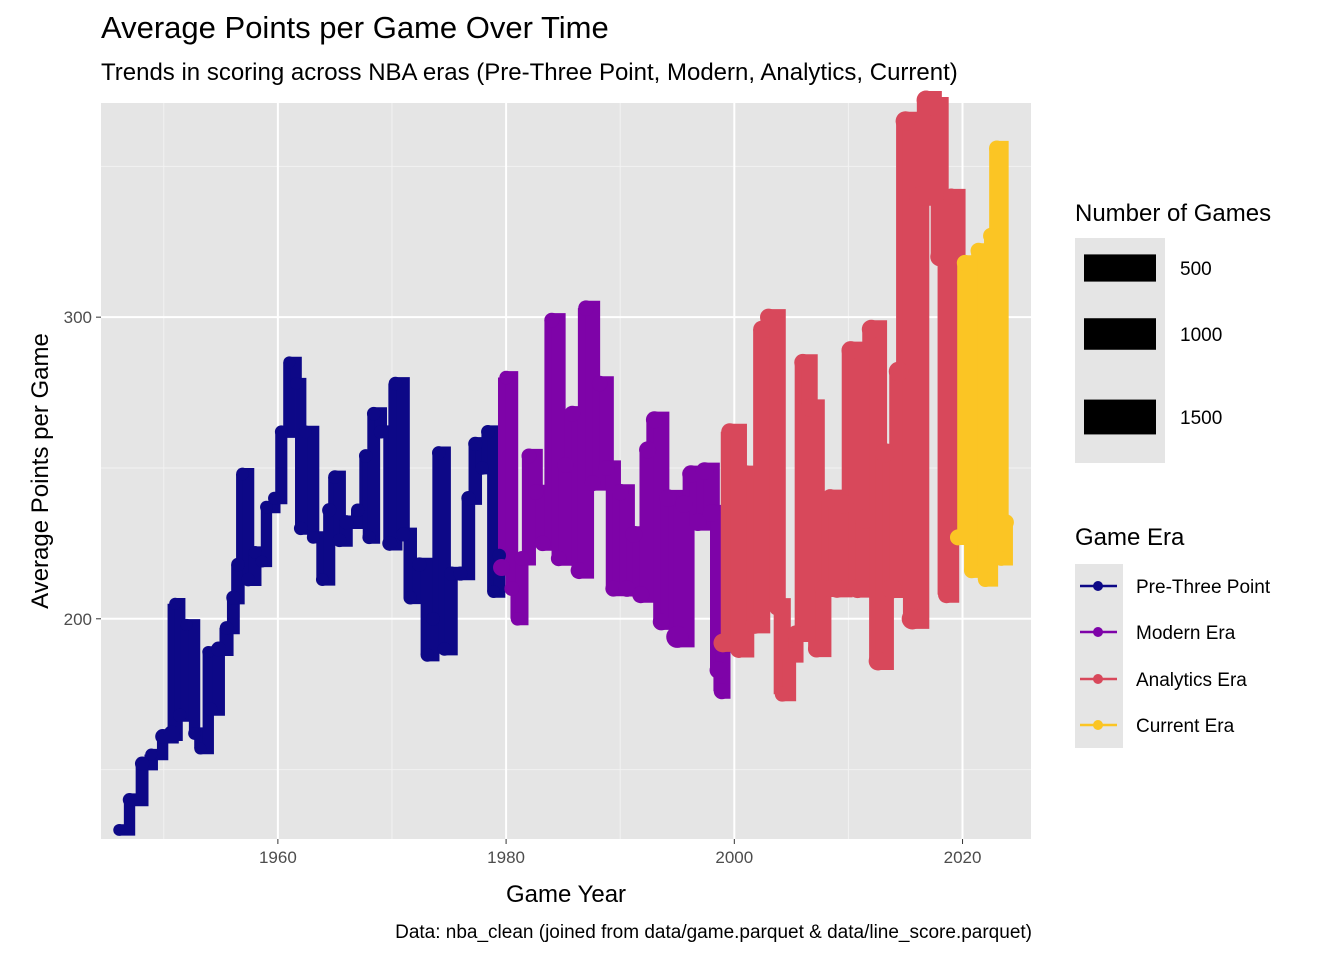 The width and height of the screenshot is (1344, 960). Describe the element at coordinates (40, 471) in the screenshot. I see `y-axis-title: Average Points per Game` at that location.